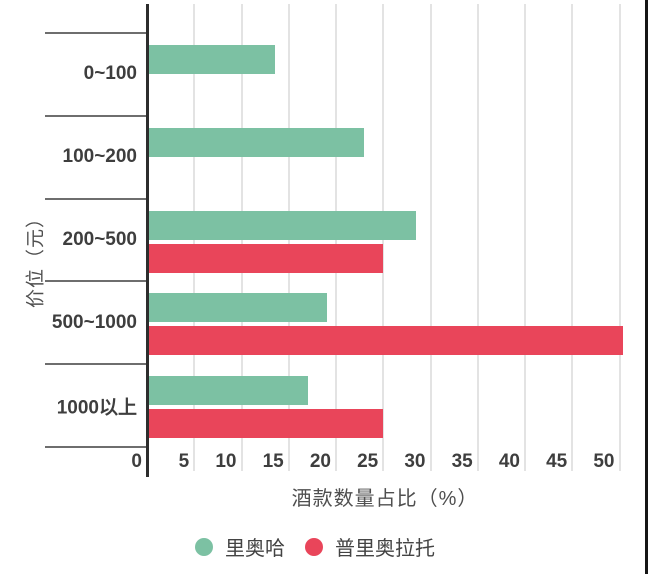 This screenshot has height=574, width=650. Describe the element at coordinates (204, 546) in the screenshot. I see `rioja-legend-dot-icon` at that location.